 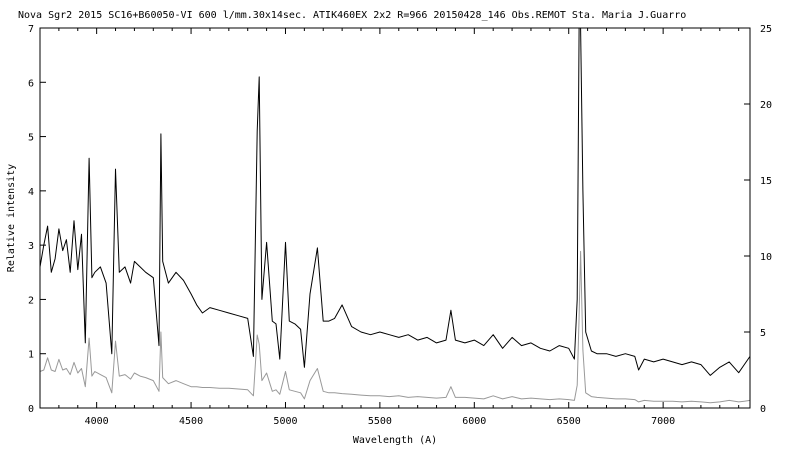 What do you see at coordinates (31, 355) in the screenshot?
I see `y-tick-label: 1` at bounding box center [31, 355].